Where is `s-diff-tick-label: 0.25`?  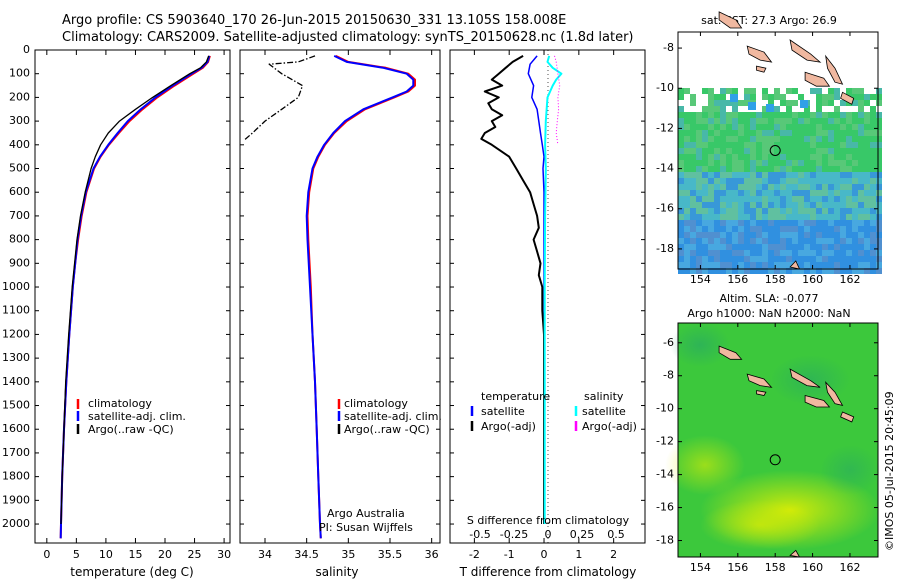
s-diff-tick-label: 0.25 is located at coordinates (582, 534).